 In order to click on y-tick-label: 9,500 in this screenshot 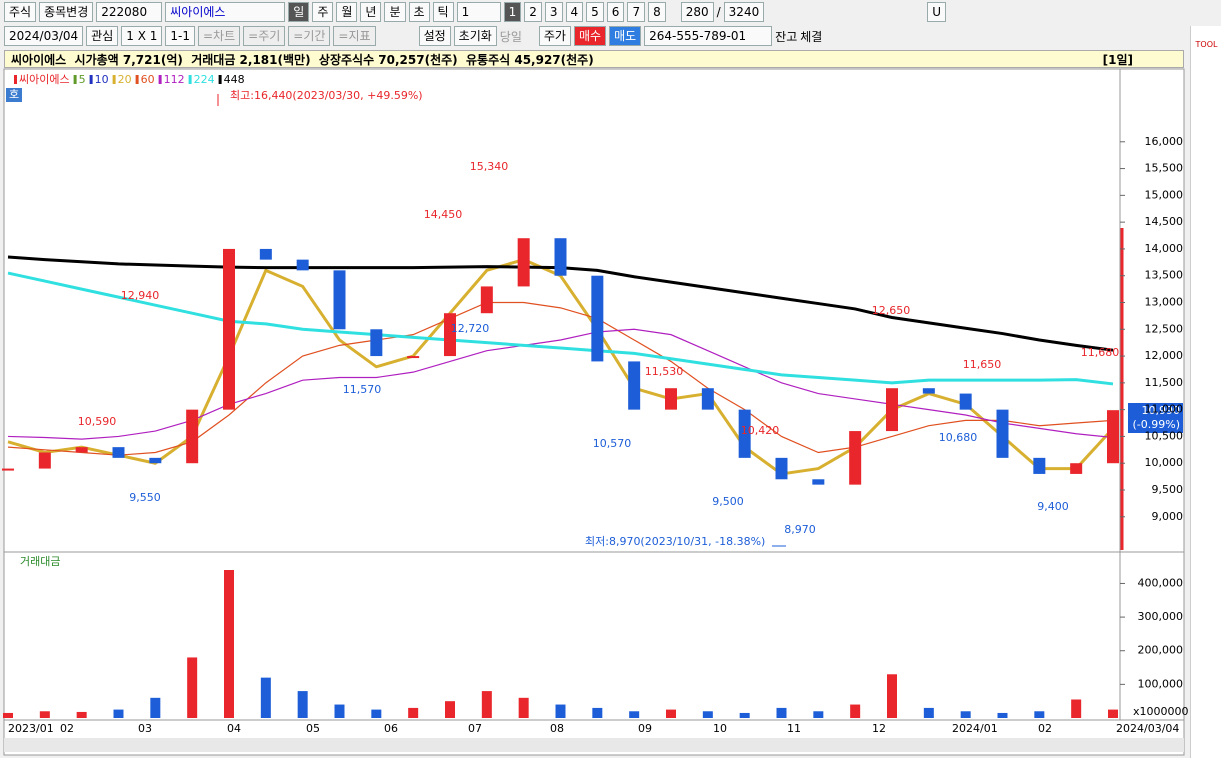, I will do `click(1168, 489)`.